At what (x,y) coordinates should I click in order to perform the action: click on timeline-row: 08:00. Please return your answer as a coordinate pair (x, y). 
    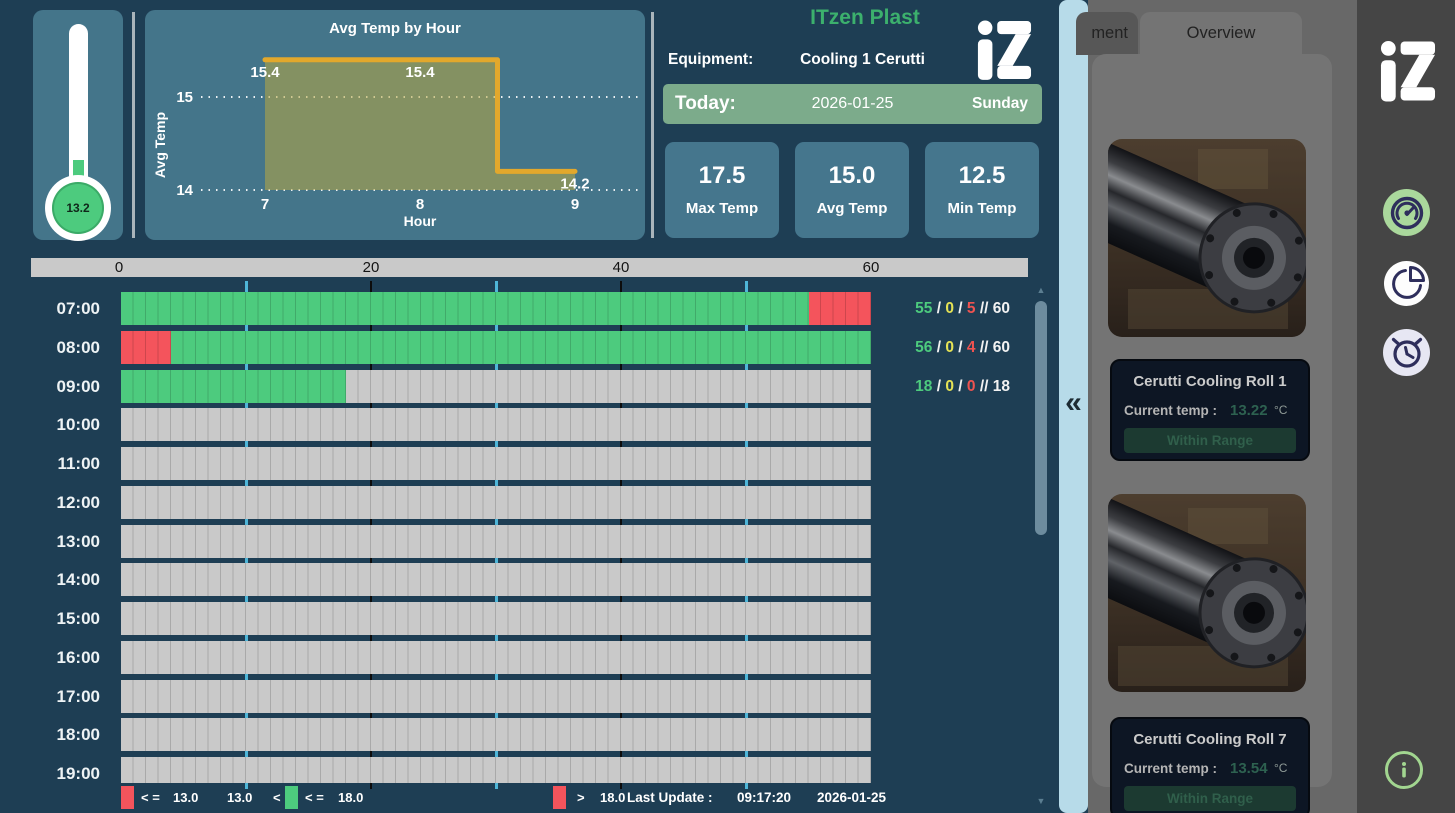
    Looking at the image, I should click on (529, 347).